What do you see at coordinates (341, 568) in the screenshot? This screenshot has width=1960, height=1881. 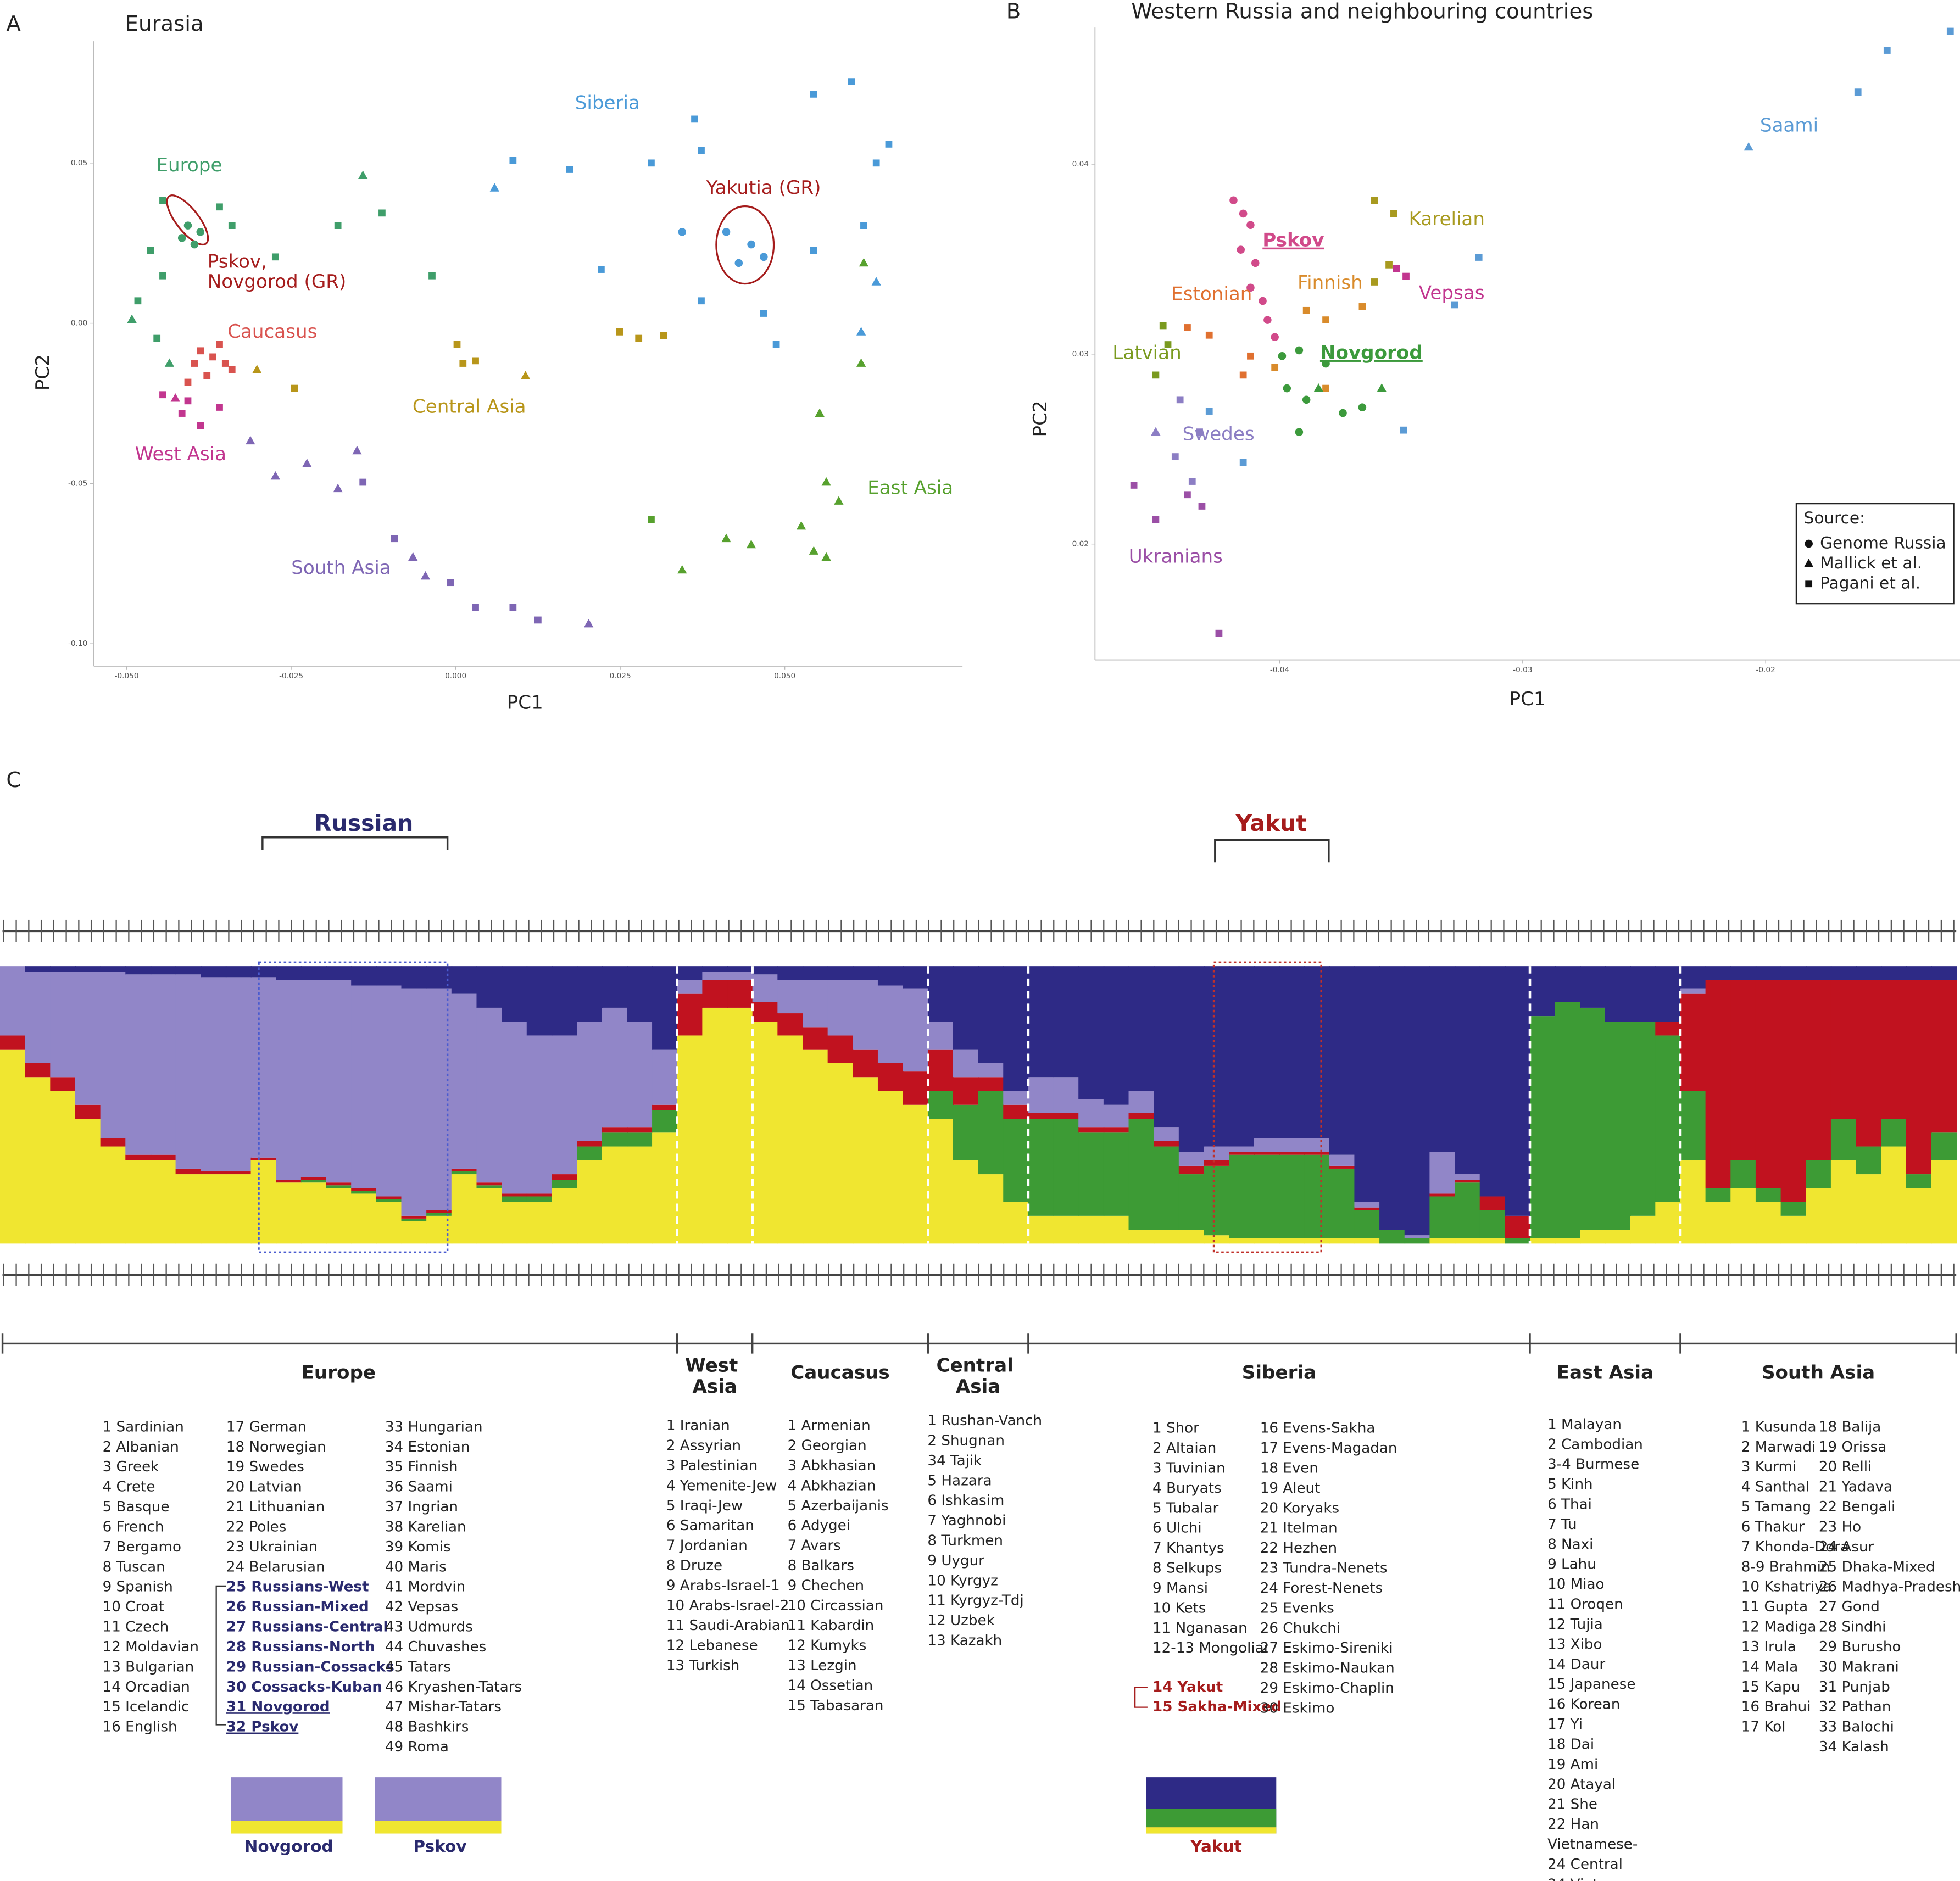 I see `series-label: South Asia` at bounding box center [341, 568].